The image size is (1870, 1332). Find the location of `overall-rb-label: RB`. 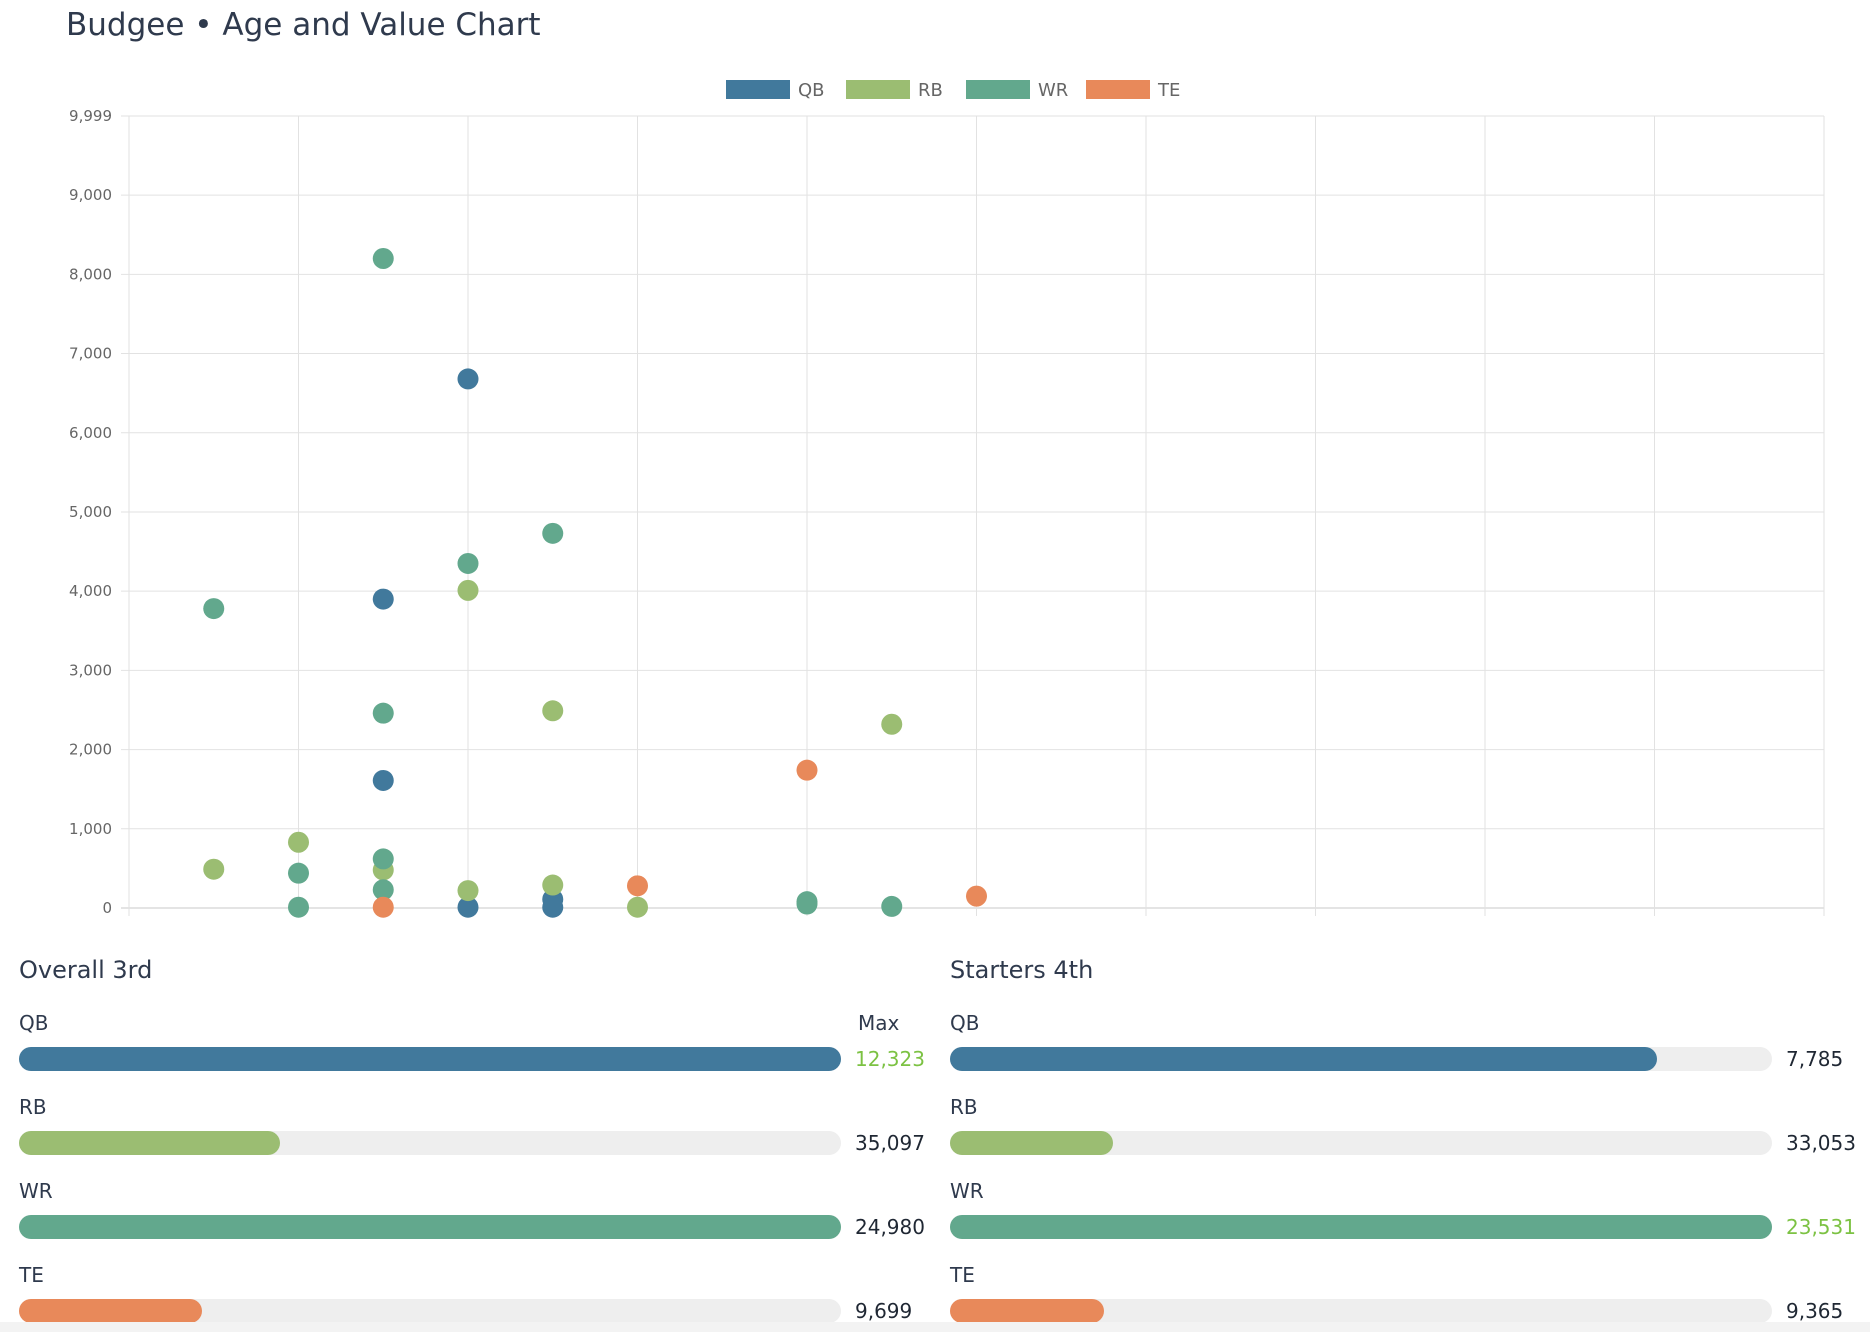

overall-rb-label: RB is located at coordinates (33, 1107).